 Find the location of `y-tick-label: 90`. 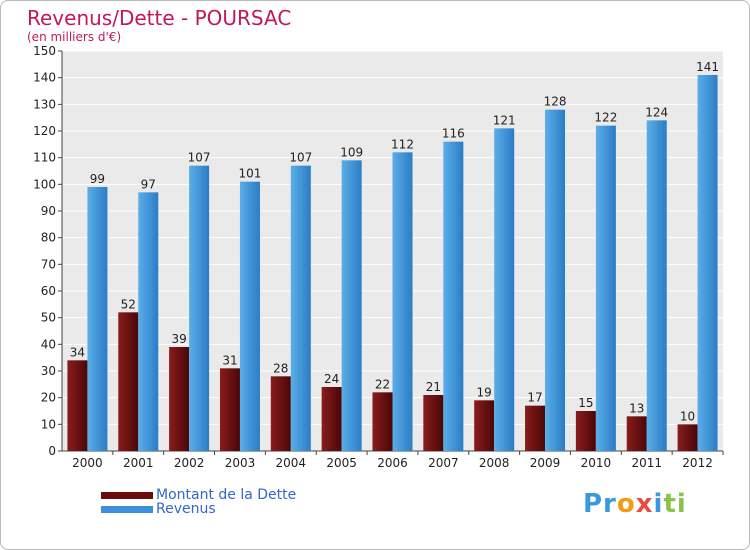

y-tick-label: 90 is located at coordinates (48, 211).